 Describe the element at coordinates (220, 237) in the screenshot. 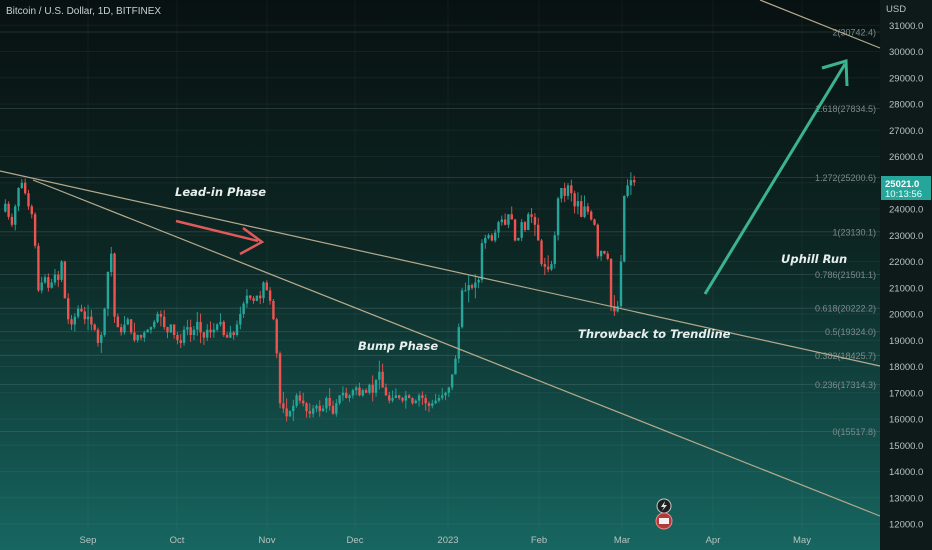

I see `red-arrow` at that location.